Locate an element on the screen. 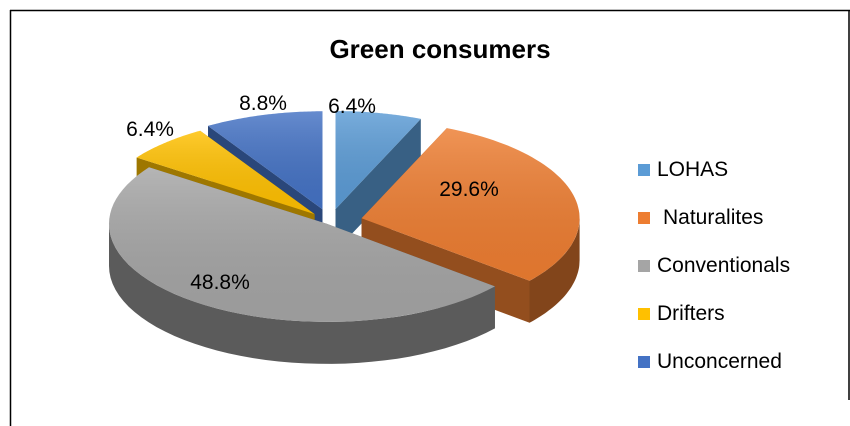 This screenshot has width=850, height=426. legend-item-conventionals: Conventionals is located at coordinates (714, 266).